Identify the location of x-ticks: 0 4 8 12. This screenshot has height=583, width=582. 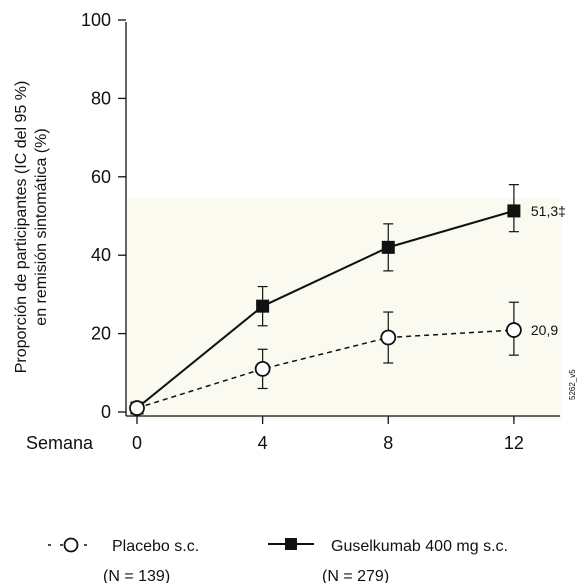
(328, 434).